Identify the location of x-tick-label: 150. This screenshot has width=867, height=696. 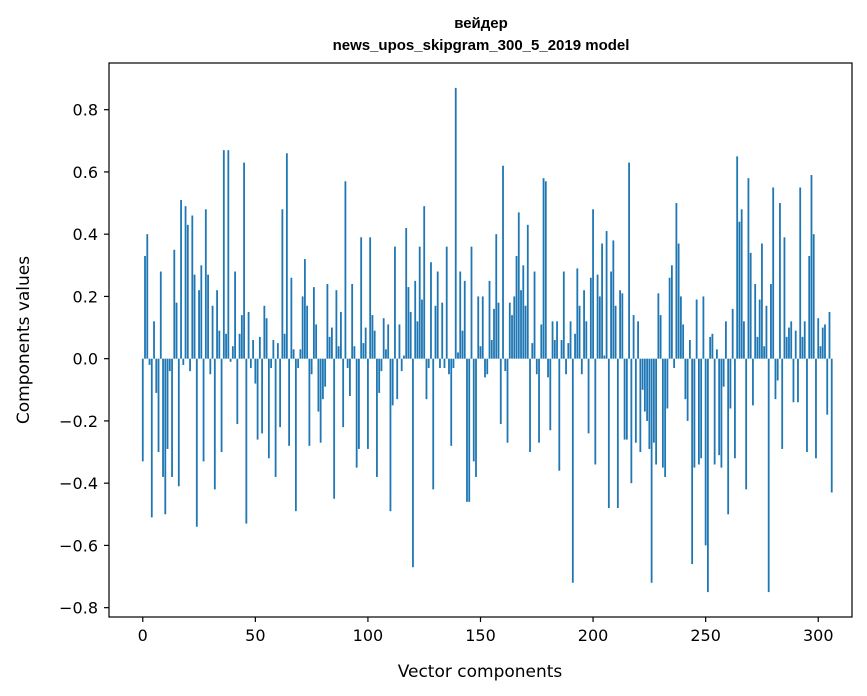
(480, 635).